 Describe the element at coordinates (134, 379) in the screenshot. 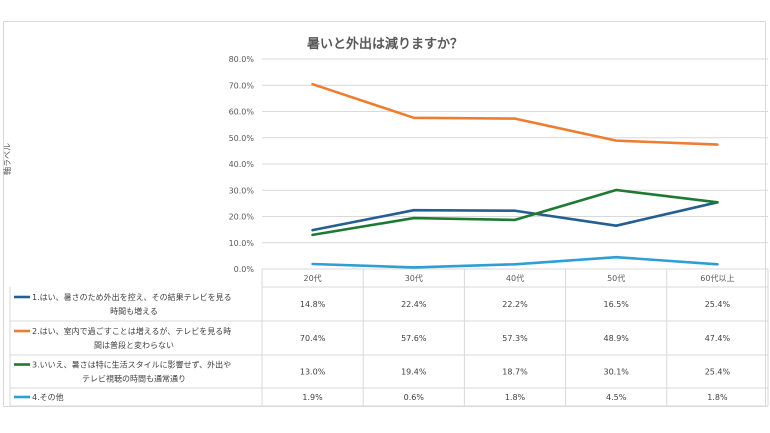

I see `series-name: テレビ視聴の時間も通常通り` at that location.